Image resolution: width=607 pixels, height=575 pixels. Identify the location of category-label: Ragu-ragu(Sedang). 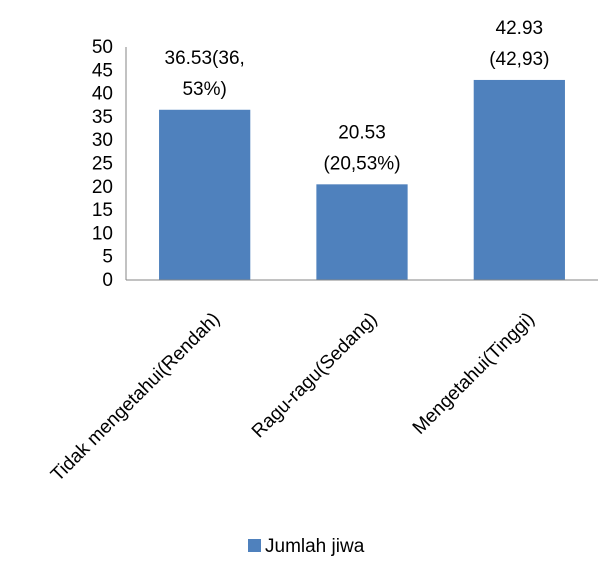
(315, 376).